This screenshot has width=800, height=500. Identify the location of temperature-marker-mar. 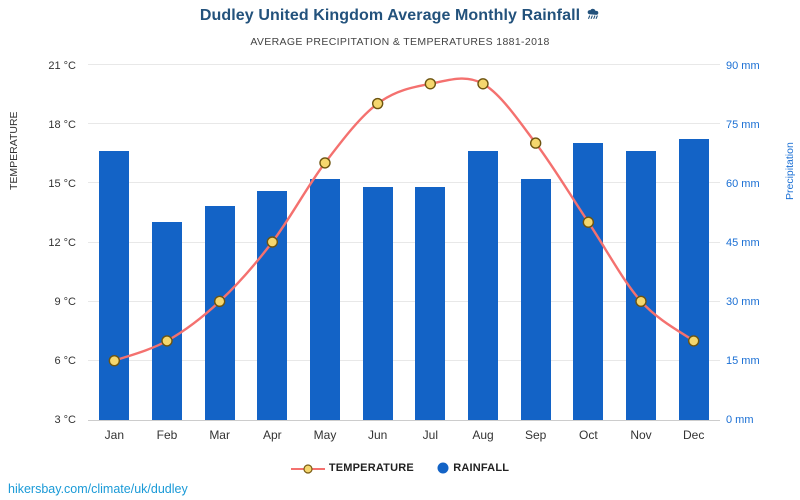
(219, 301).